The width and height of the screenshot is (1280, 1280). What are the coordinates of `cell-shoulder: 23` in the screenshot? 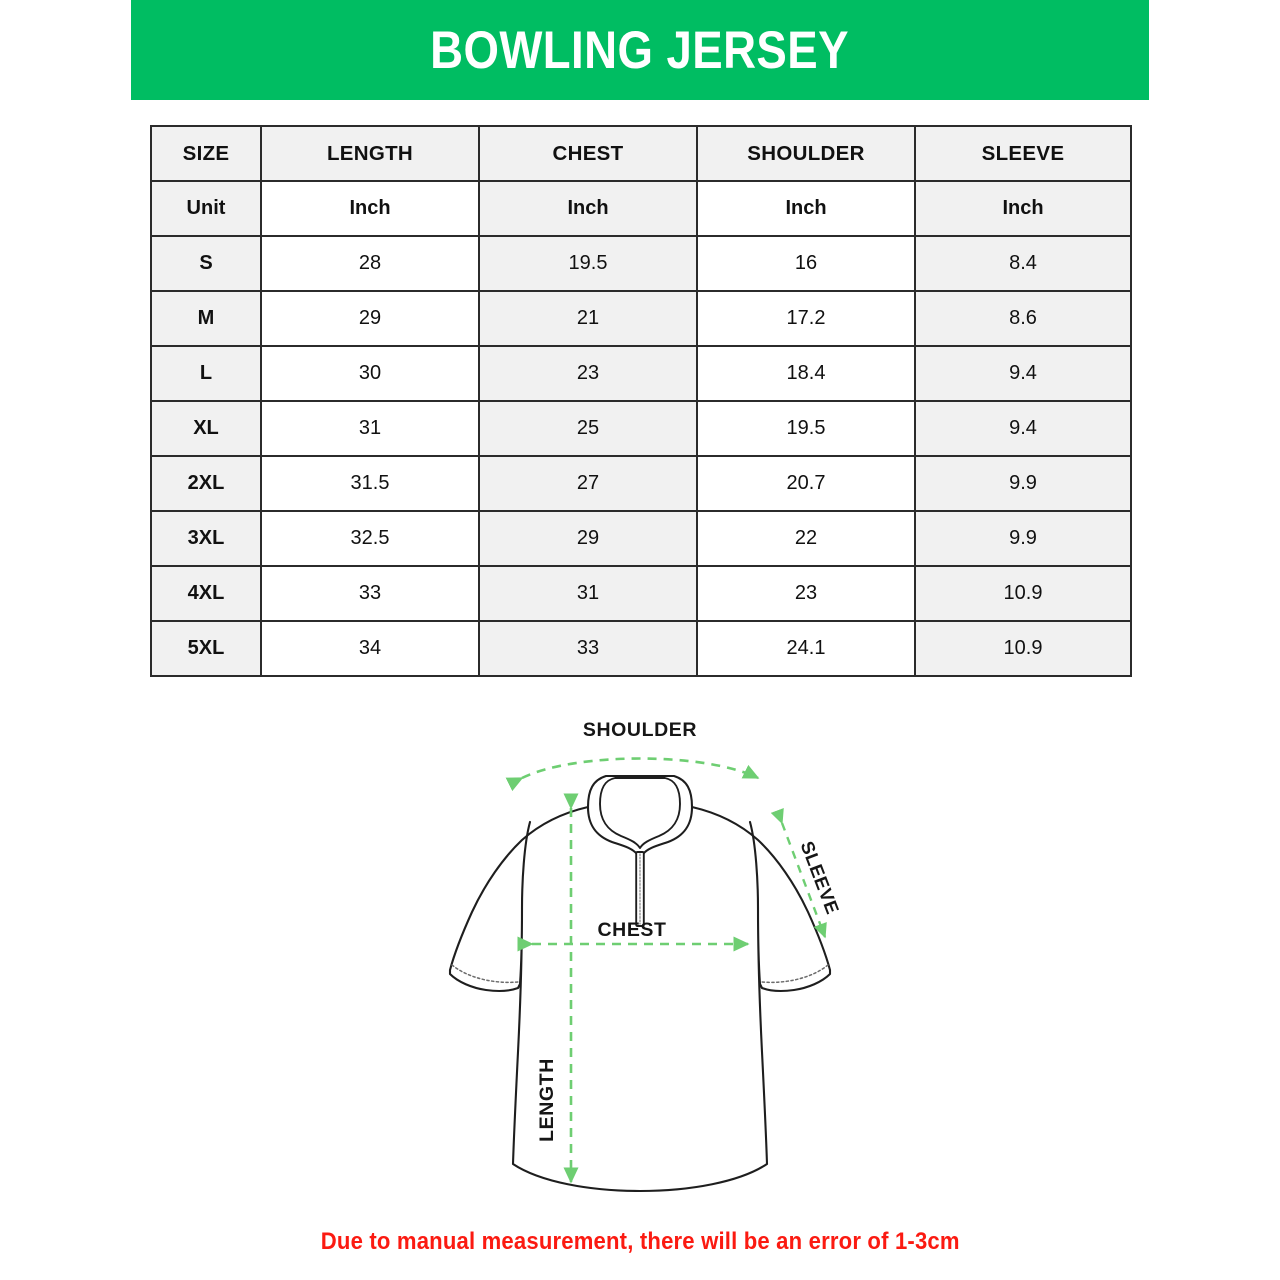 It's located at (806, 593).